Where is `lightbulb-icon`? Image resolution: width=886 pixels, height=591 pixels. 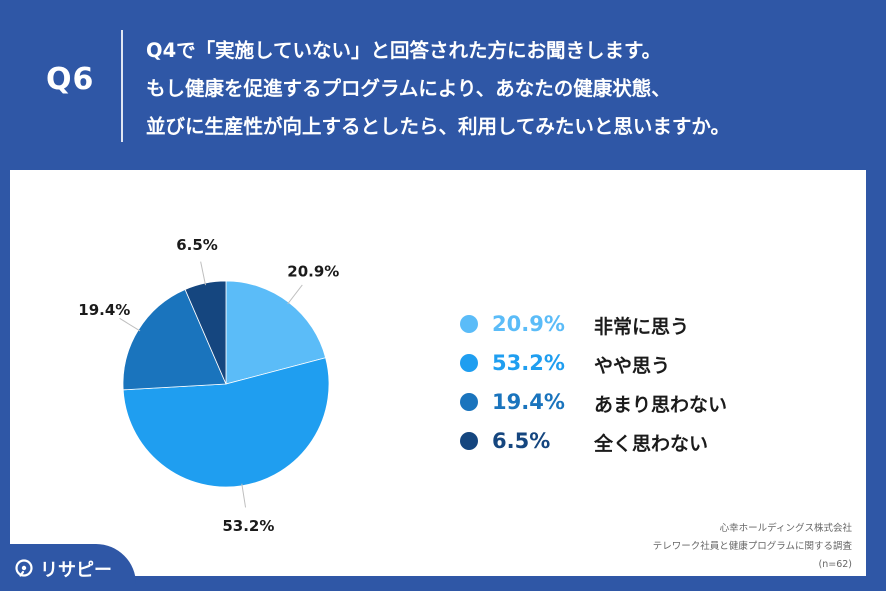
lightbulb-icon is located at coordinates (24, 568).